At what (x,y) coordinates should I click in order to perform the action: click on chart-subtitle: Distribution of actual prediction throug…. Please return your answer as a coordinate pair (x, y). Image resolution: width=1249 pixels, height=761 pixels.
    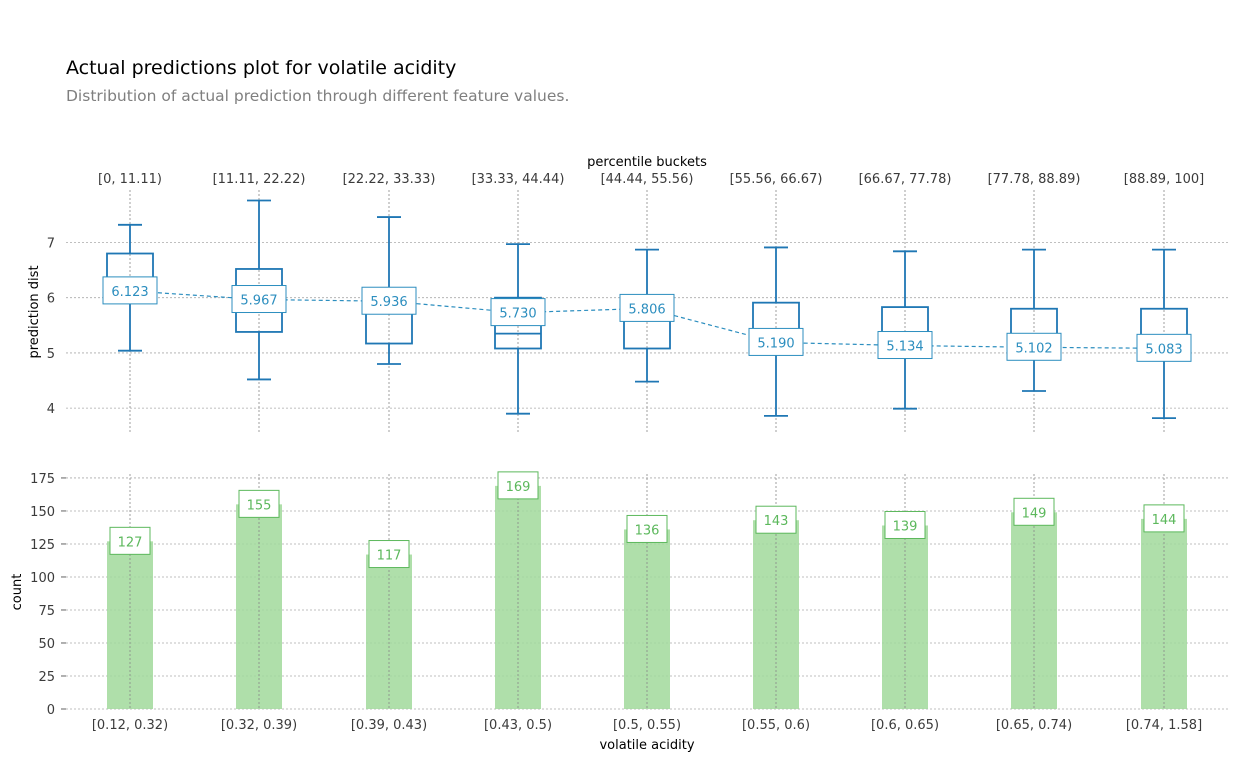
    Looking at the image, I should click on (318, 96).